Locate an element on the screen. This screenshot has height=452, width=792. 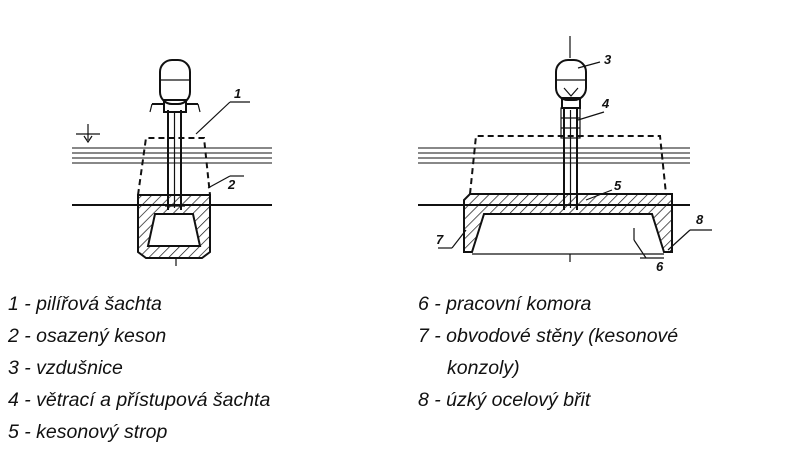
callout-5-kesonovy-strop: 5 is located at coordinates (603, 189).